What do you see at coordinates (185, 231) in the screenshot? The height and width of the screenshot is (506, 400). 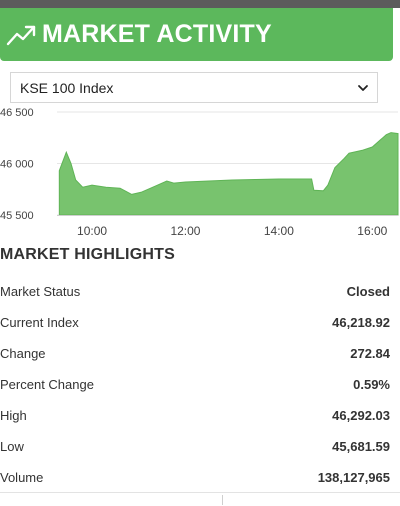 I see `x-tick-label: 12:00` at bounding box center [185, 231].